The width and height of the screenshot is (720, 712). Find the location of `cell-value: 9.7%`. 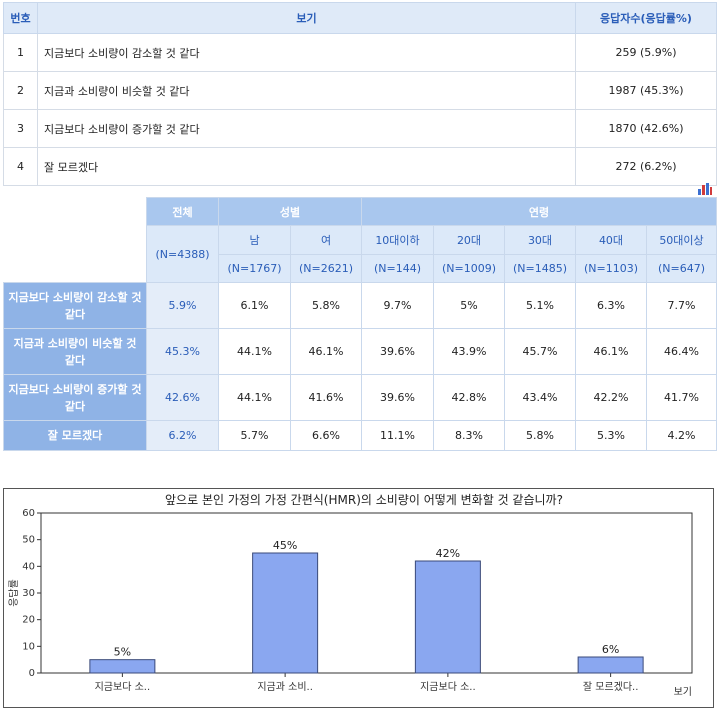

cell-value: 9.7% is located at coordinates (397, 305).